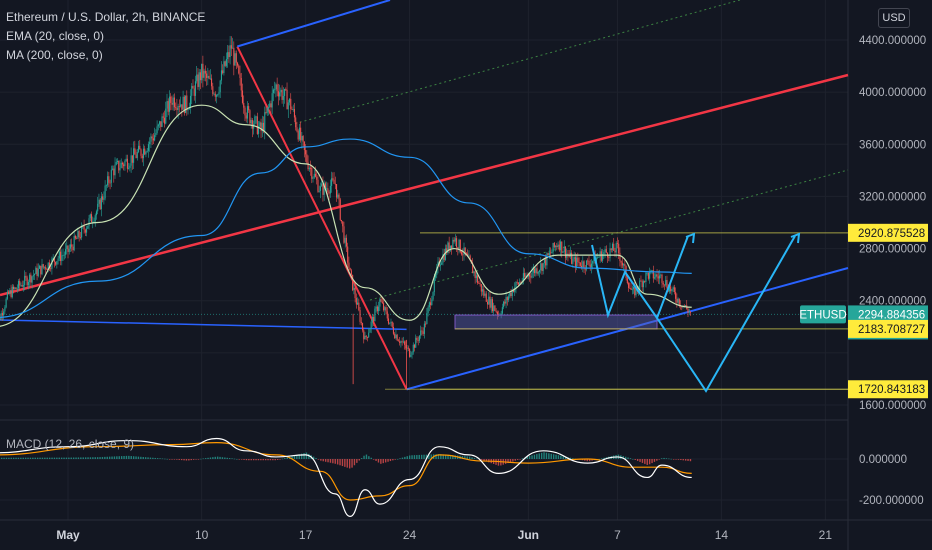  Describe the element at coordinates (444, 535) in the screenshot. I see `time-axis: May 10 17 24 Jun 7 14 21` at that location.